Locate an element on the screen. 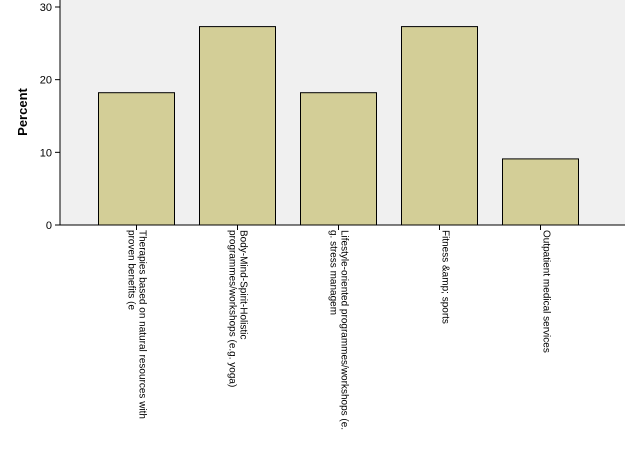  y-ticks-layer: 0 10 20 30 is located at coordinates (50, 117).